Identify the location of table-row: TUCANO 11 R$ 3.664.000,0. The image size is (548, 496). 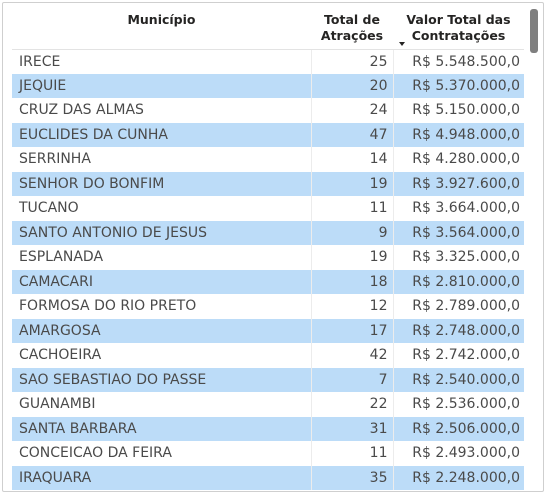
(268, 208).